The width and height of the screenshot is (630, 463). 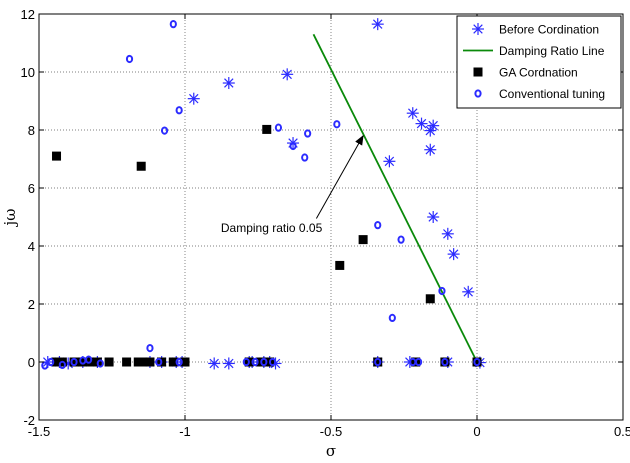 I want to click on annotation-arrow, so click(x=339, y=176).